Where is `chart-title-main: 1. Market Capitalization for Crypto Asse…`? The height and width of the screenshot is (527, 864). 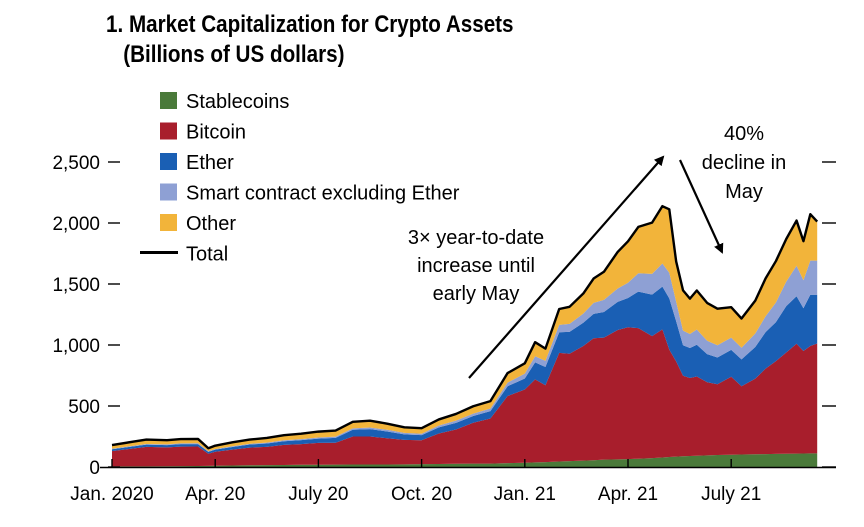
chart-title-main: 1. Market Capitalization for Crypto Asse… is located at coordinates (310, 24).